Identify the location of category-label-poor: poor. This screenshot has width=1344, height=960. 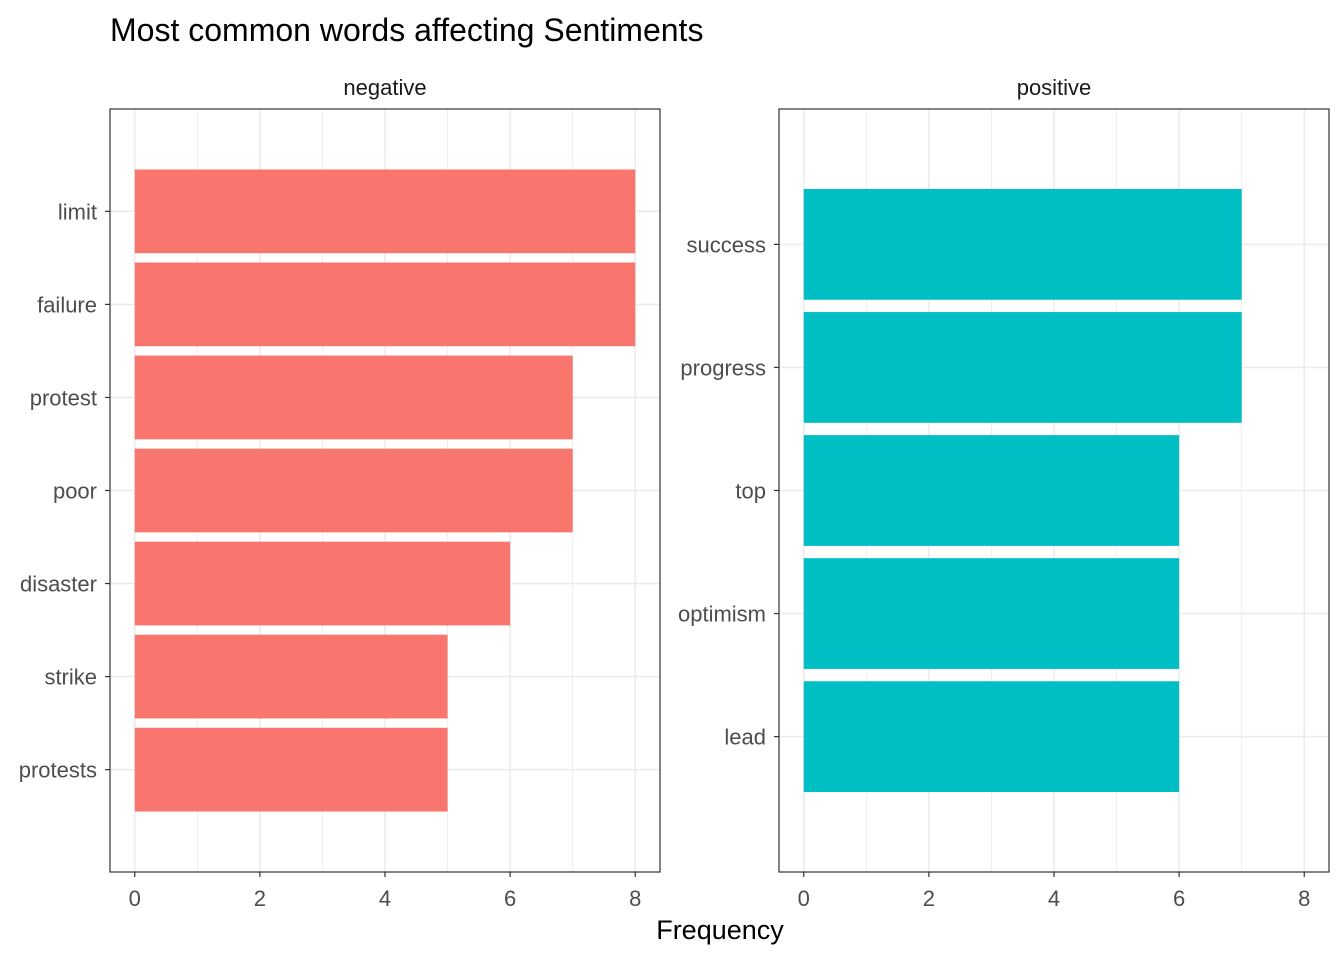
(75, 491).